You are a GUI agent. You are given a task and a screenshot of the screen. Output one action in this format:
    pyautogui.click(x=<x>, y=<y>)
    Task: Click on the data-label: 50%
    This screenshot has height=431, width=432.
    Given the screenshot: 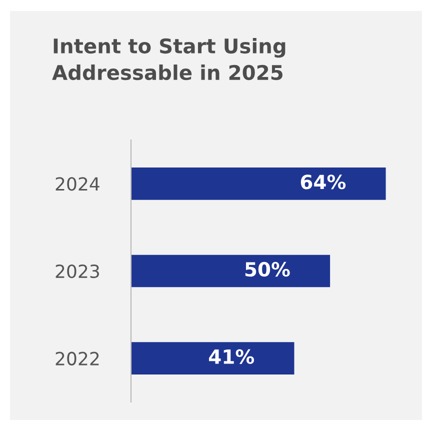 What is the action you would take?
    pyautogui.click(x=267, y=269)
    